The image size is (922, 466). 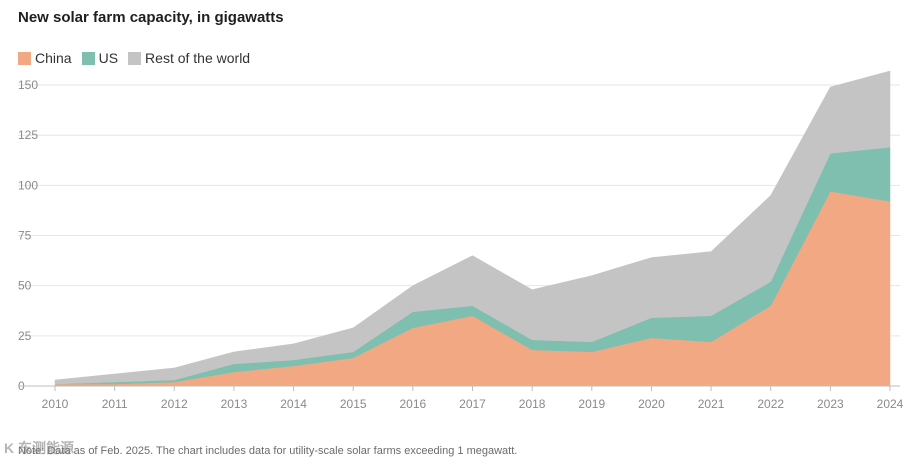 What do you see at coordinates (830, 404) in the screenshot?
I see `x-tick-label-2023: 2023` at bounding box center [830, 404].